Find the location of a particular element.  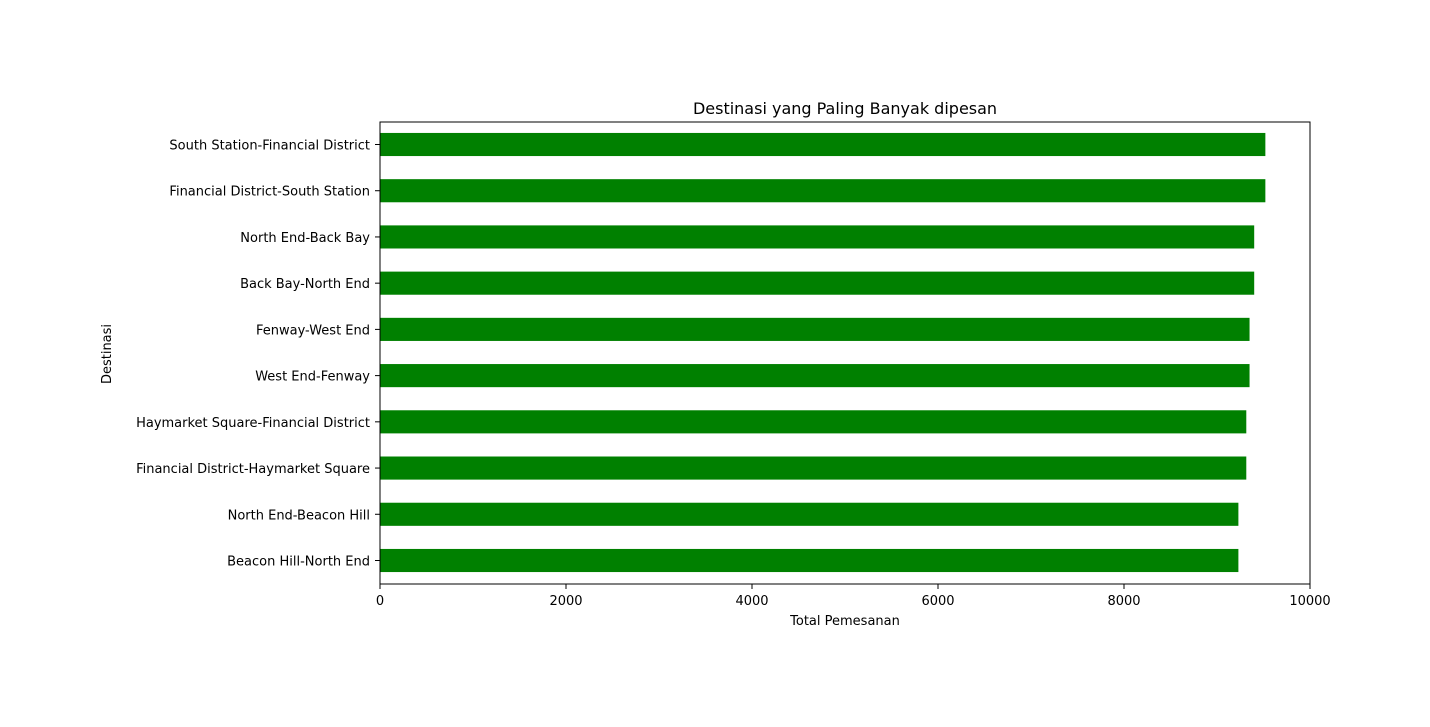

chart-title: Destinasi yang Paling Banyak dipesan is located at coordinates (845, 108).